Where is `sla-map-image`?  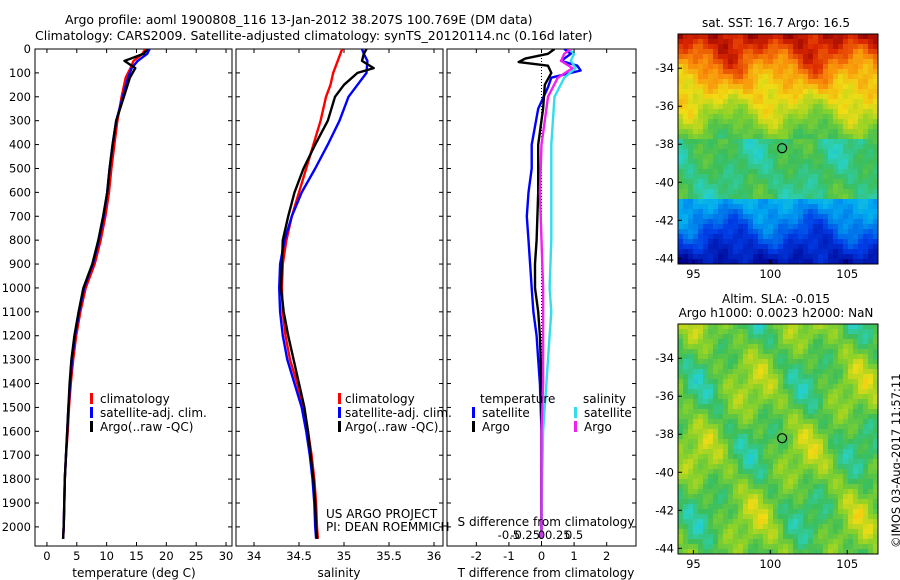
sla-map-image is located at coordinates (778, 439).